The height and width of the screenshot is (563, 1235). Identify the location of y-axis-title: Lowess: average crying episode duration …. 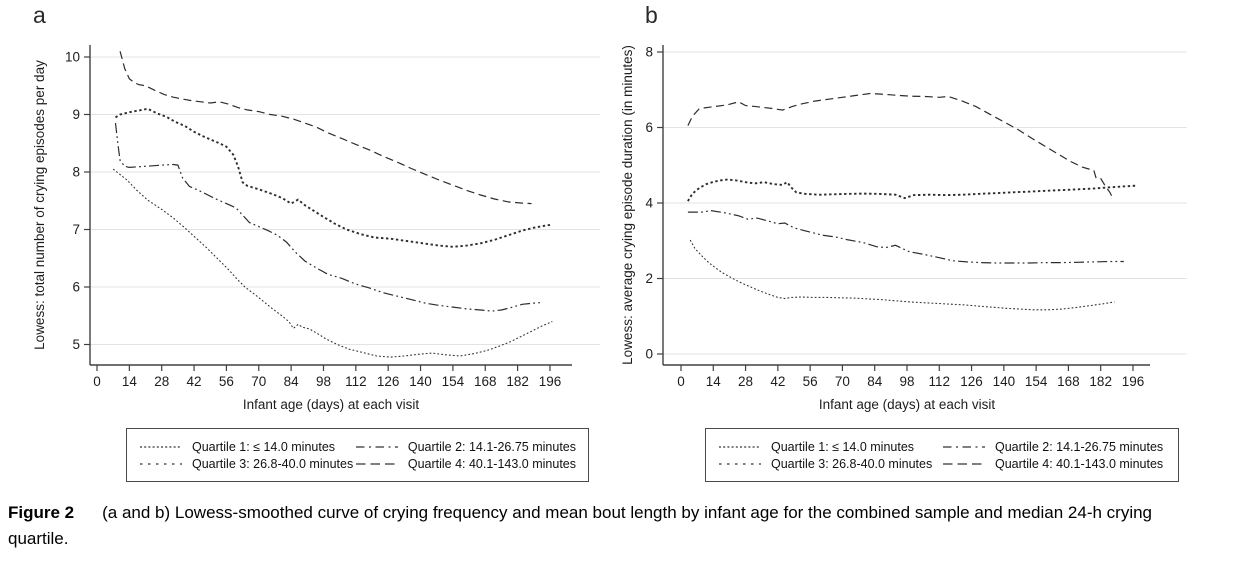
(627, 205).